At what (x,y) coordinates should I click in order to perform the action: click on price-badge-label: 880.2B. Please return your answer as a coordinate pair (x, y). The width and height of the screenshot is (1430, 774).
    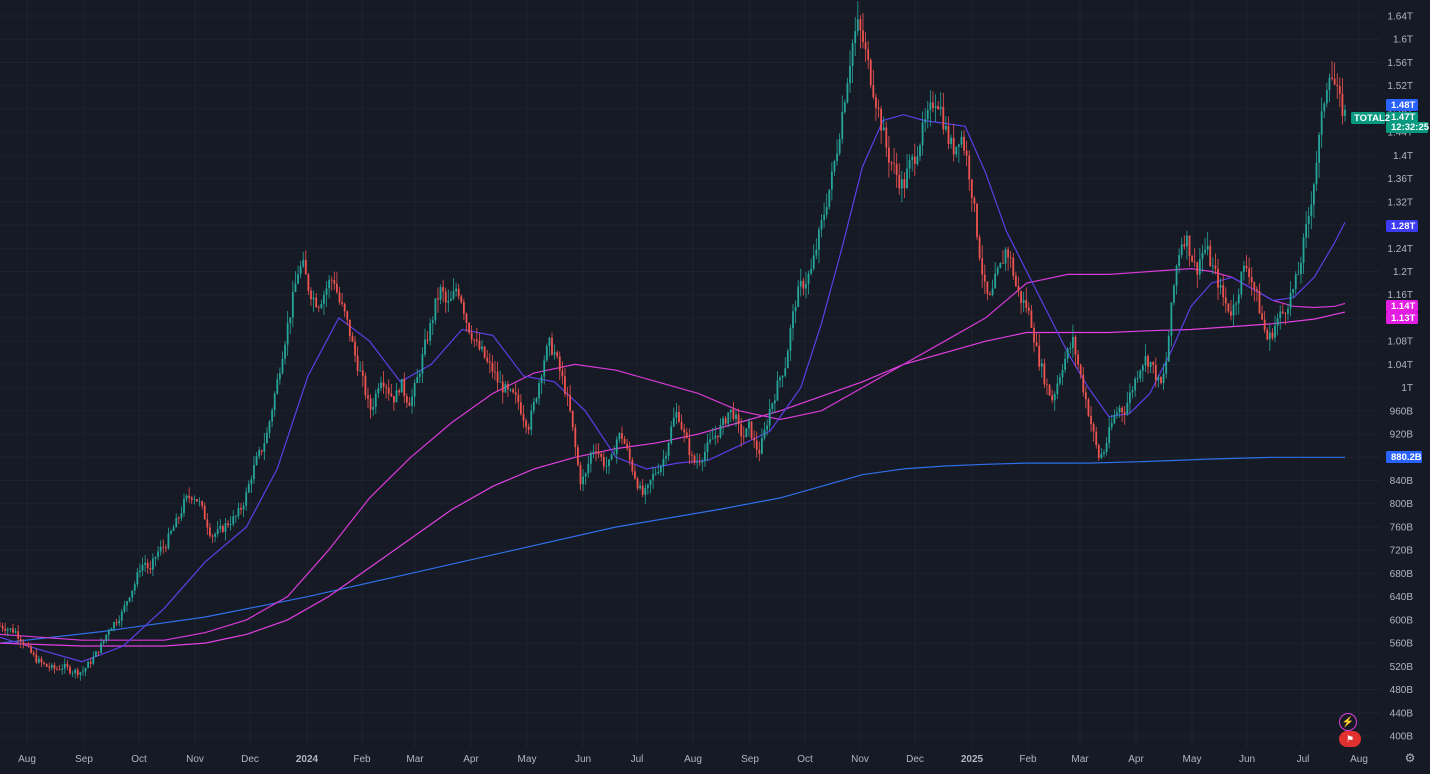
    Looking at the image, I should click on (1406, 457).